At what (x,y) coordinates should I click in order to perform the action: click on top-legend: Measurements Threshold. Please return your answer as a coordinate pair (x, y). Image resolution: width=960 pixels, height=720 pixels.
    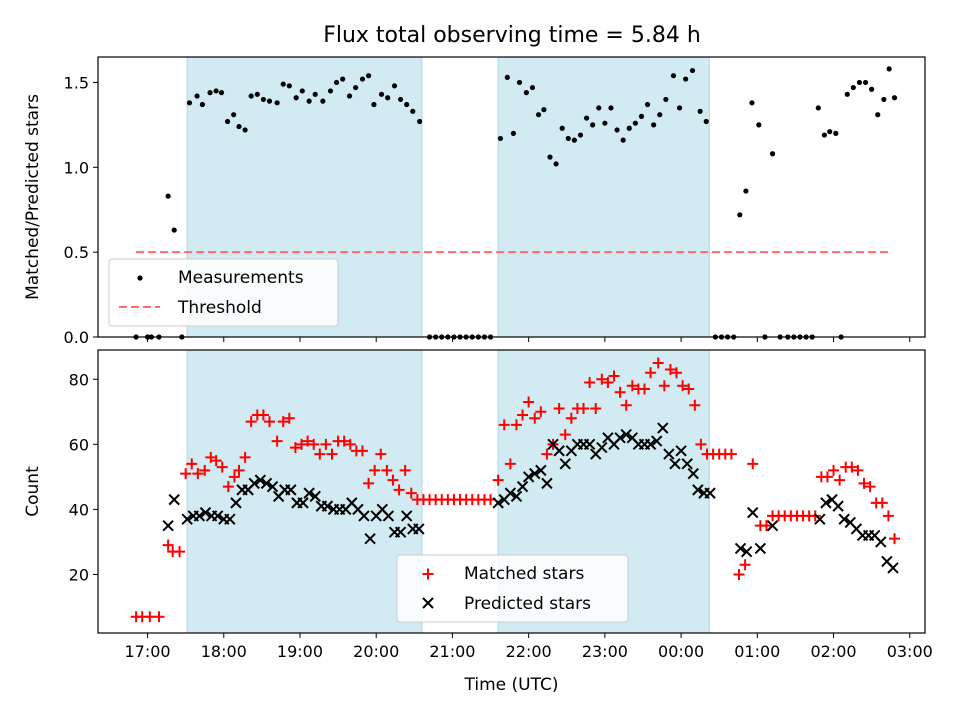
    Looking at the image, I should click on (223, 292).